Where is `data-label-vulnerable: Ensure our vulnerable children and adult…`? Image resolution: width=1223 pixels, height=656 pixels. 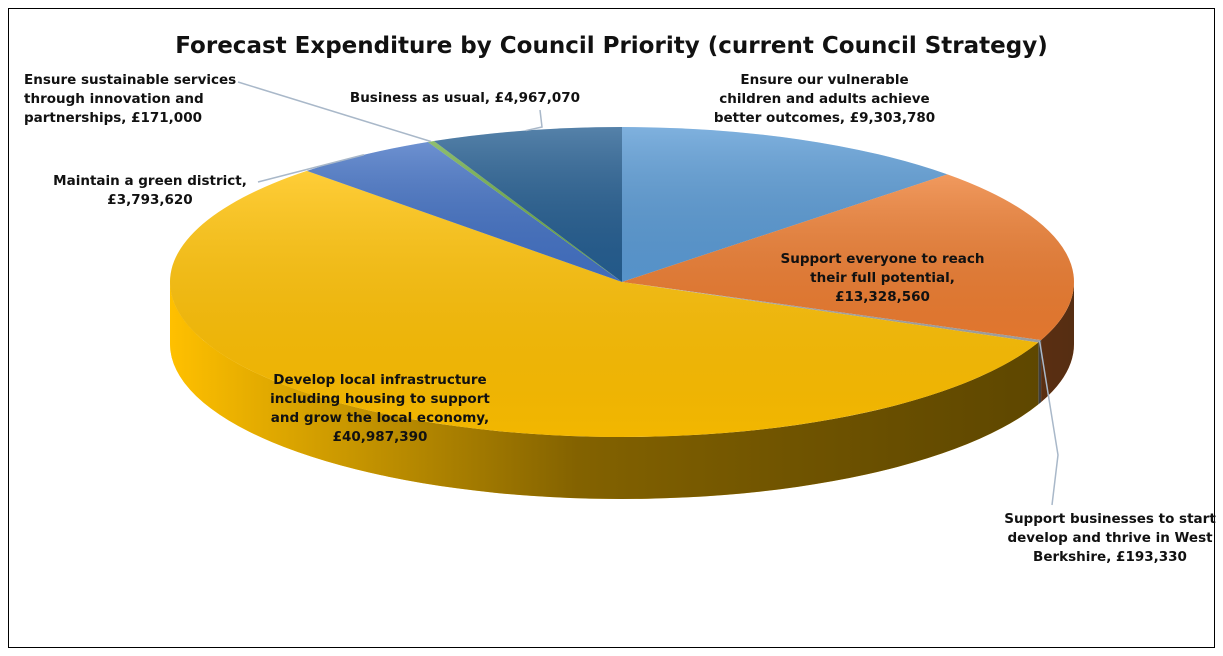 data-label-vulnerable: Ensure our vulnerable children and adult… is located at coordinates (824, 99).